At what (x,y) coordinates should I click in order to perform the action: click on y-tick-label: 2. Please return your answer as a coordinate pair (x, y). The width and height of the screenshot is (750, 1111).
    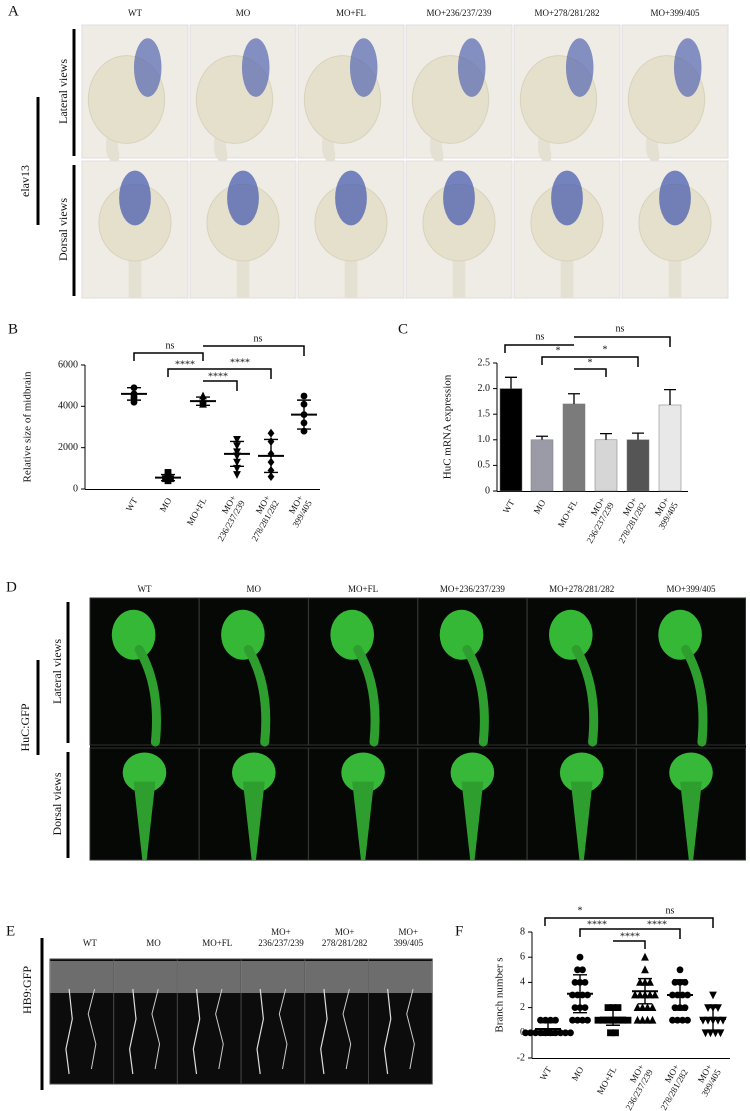
    Looking at the image, I should click on (522, 1007).